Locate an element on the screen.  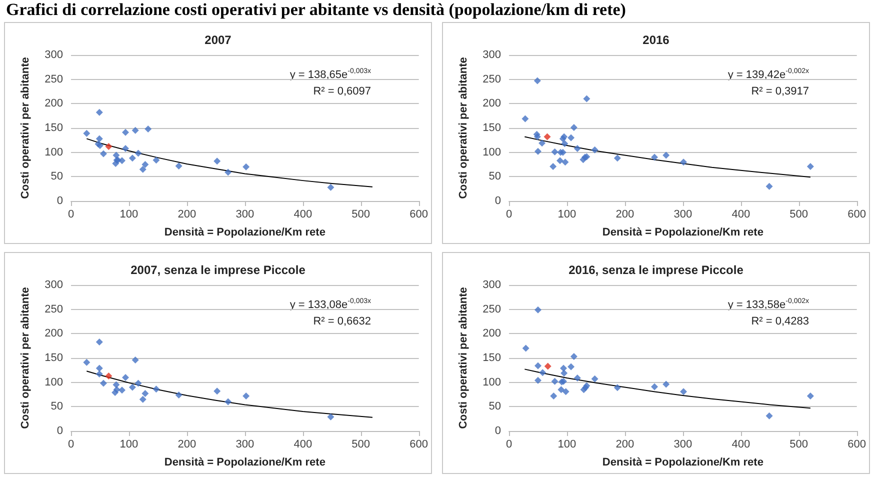
annotation: R² = 0,4283 is located at coordinates (780, 322).